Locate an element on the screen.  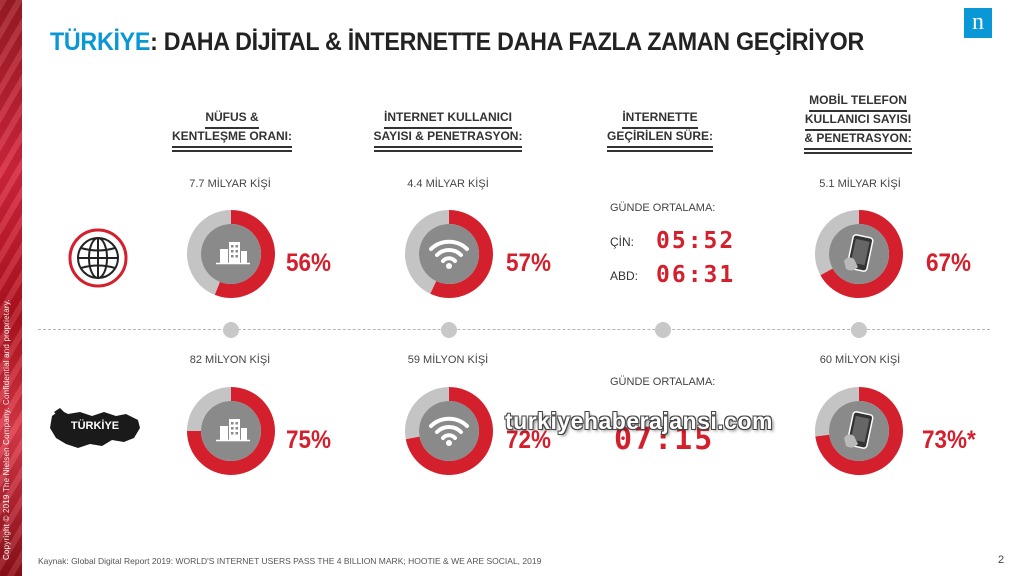
turkey-mobile-users: 60 MİLYON KİŞİ is located at coordinates (860, 360).